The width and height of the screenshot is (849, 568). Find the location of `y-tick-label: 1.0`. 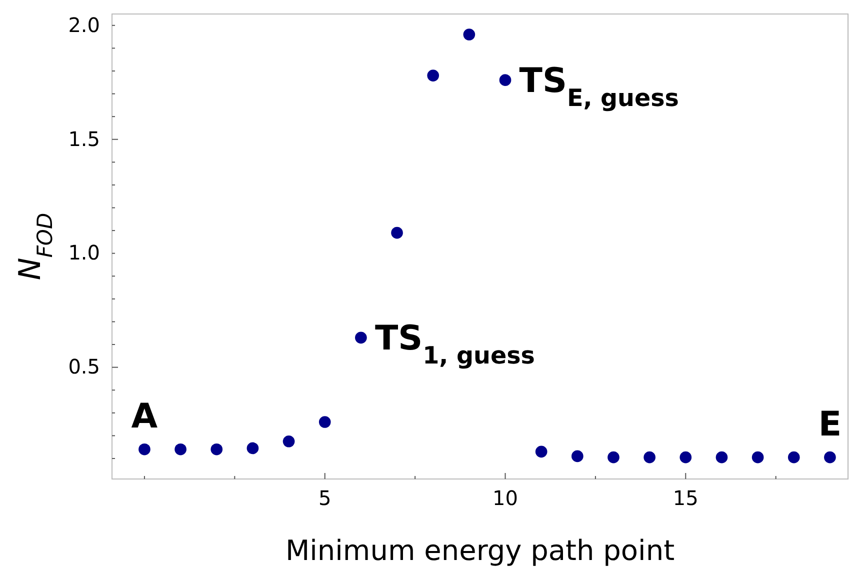

y-tick-label: 1.0 is located at coordinates (84, 252).